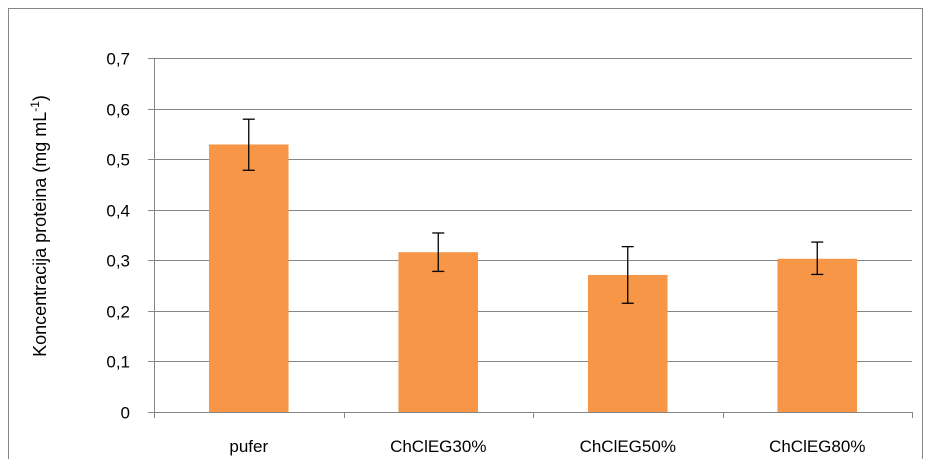  I want to click on y-axis-title: Koncentracija proteina (mg mL-1), so click(39, 226).